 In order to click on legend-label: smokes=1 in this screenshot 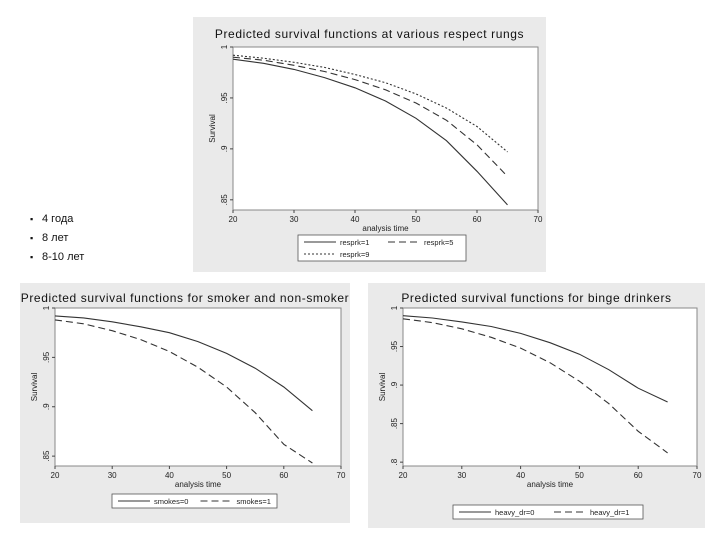, I will do `click(254, 501)`.